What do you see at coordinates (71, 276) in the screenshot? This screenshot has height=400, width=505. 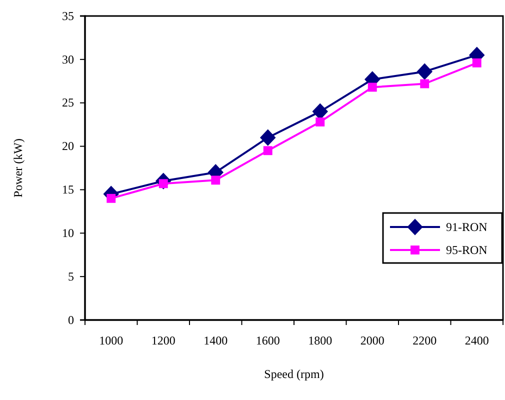 I see `y-tick-label: 5` at bounding box center [71, 276].